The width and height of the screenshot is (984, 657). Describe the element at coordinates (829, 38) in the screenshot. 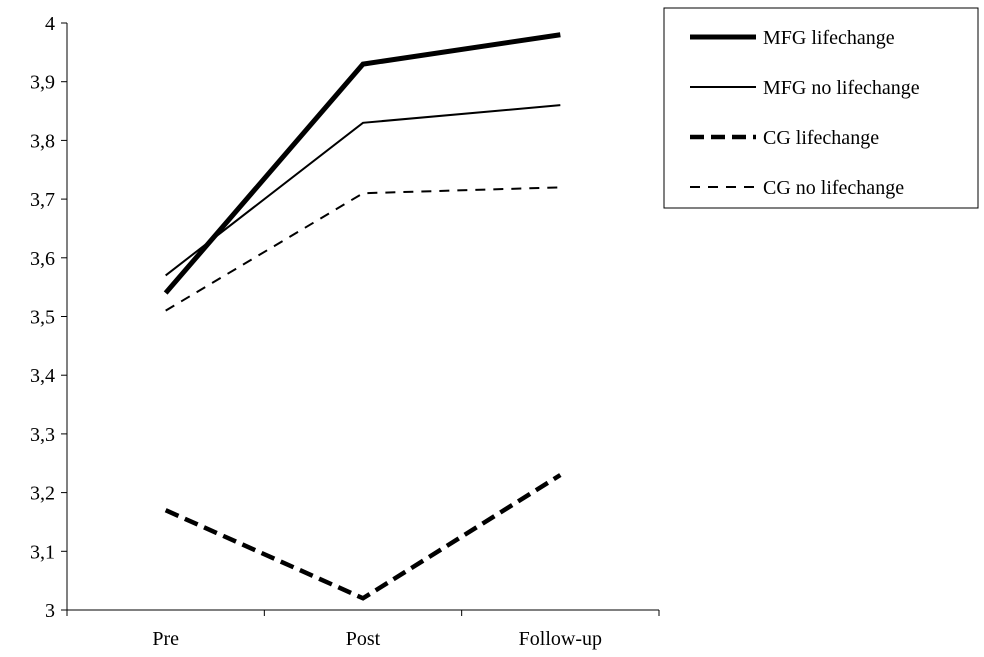

I see `legend-label: MFG lifechange` at that location.